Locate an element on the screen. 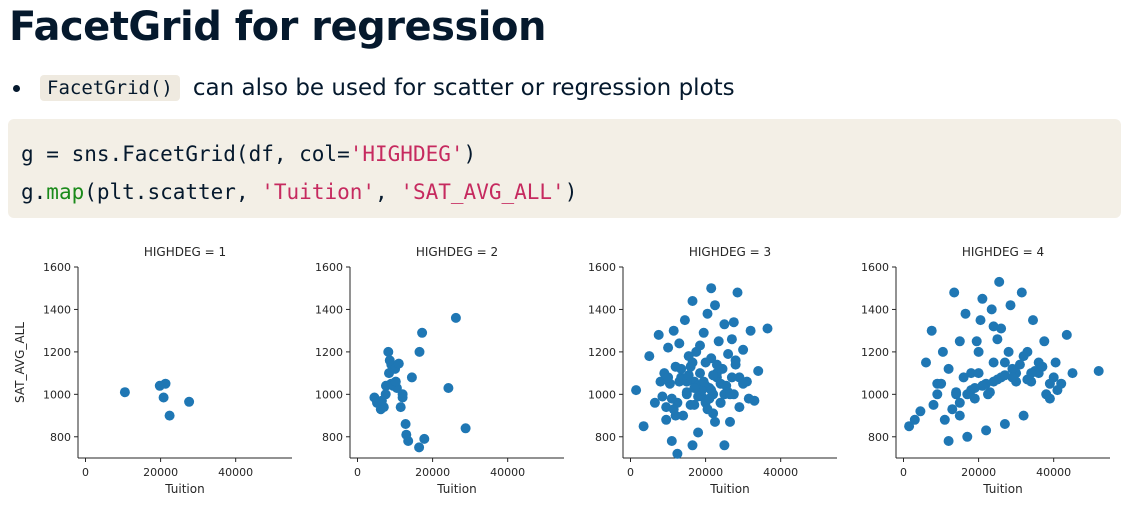  code-string: 'Tuition' is located at coordinates (318, 192).